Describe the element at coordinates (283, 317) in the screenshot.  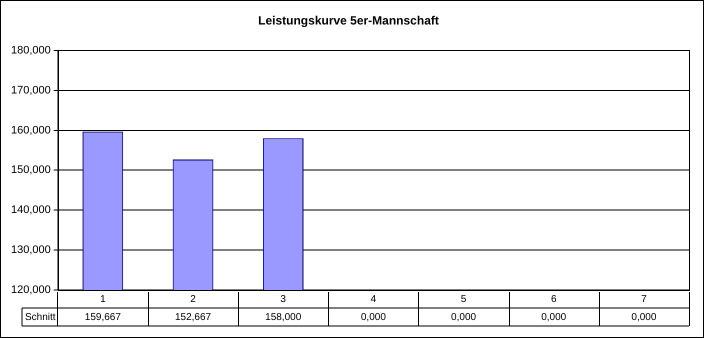
I see `data-label: 158,000` at that location.